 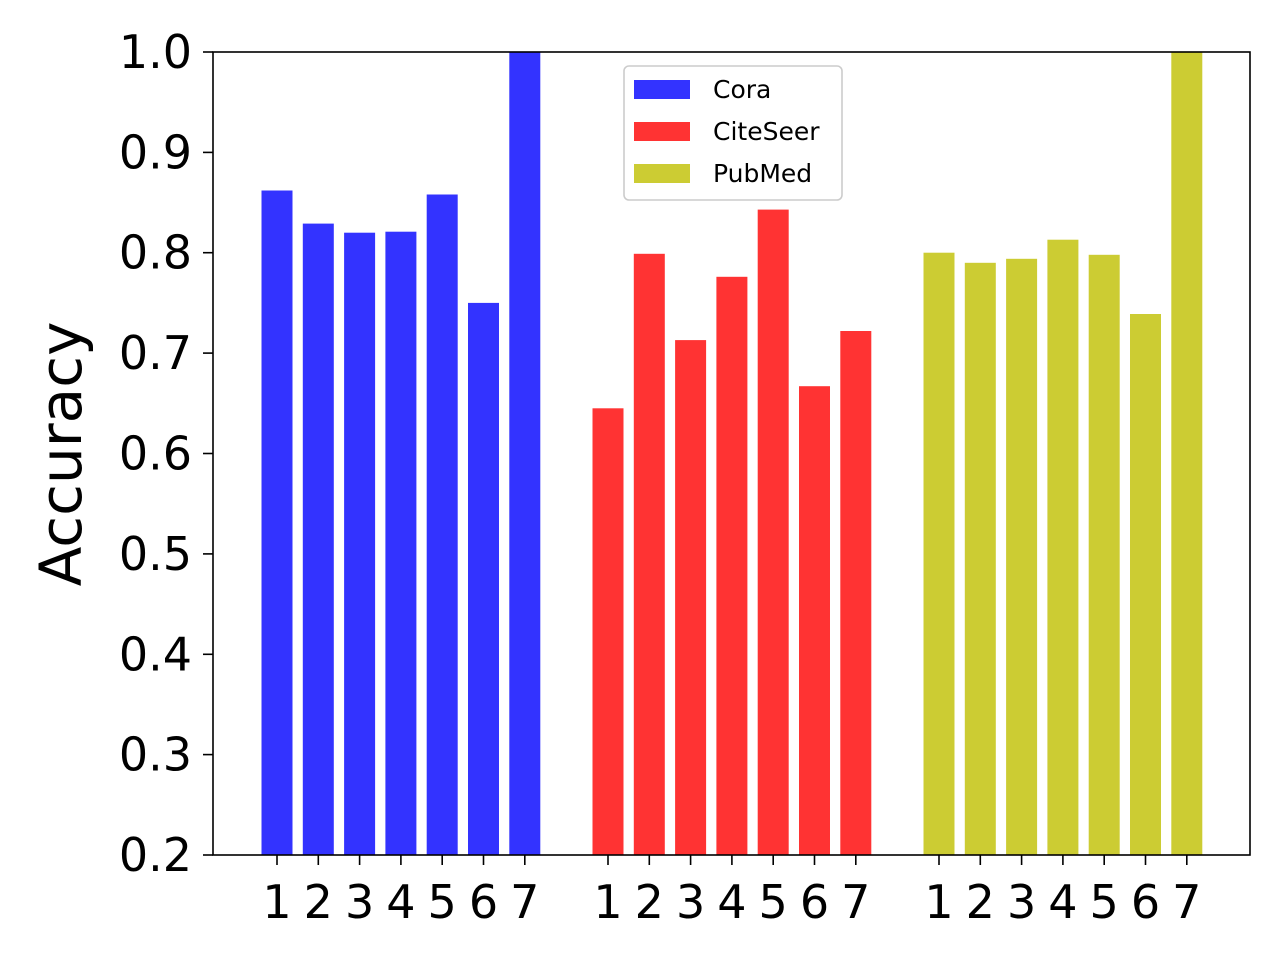 I want to click on y-tick-label: 0.2, so click(x=155, y=855).